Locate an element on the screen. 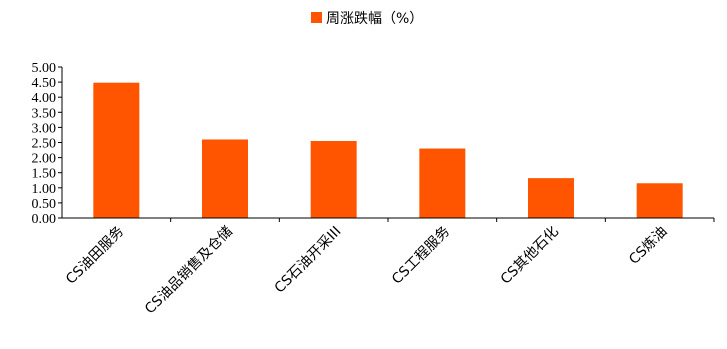 The width and height of the screenshot is (727, 349). y-tick-label: 0.50 is located at coordinates (44, 204).